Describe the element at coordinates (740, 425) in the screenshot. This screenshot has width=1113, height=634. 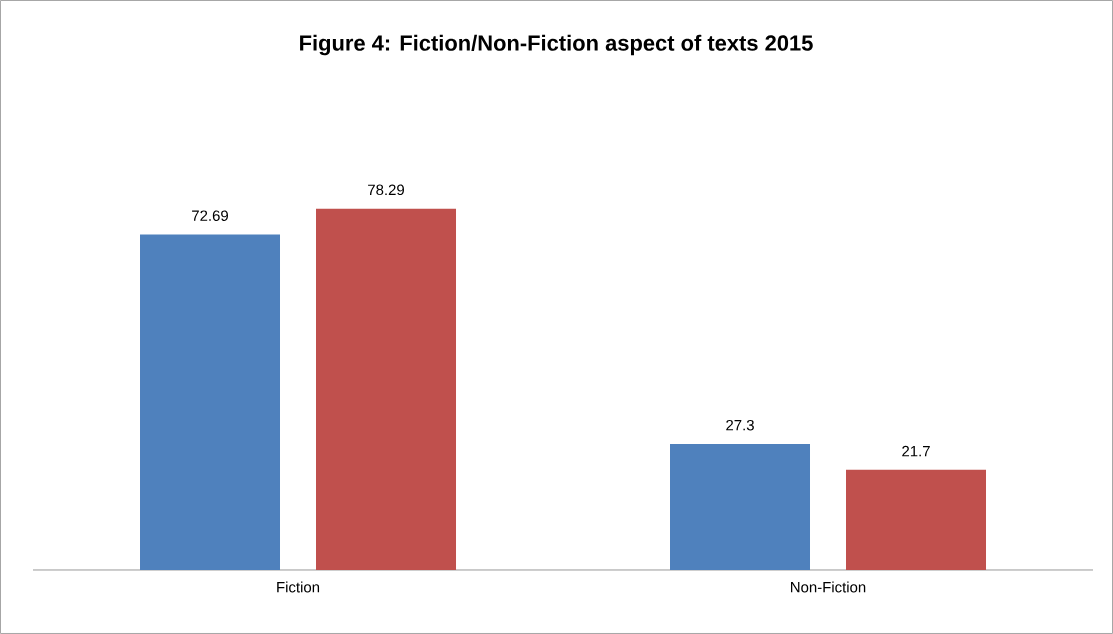
I see `data-label: 27.3` at that location.